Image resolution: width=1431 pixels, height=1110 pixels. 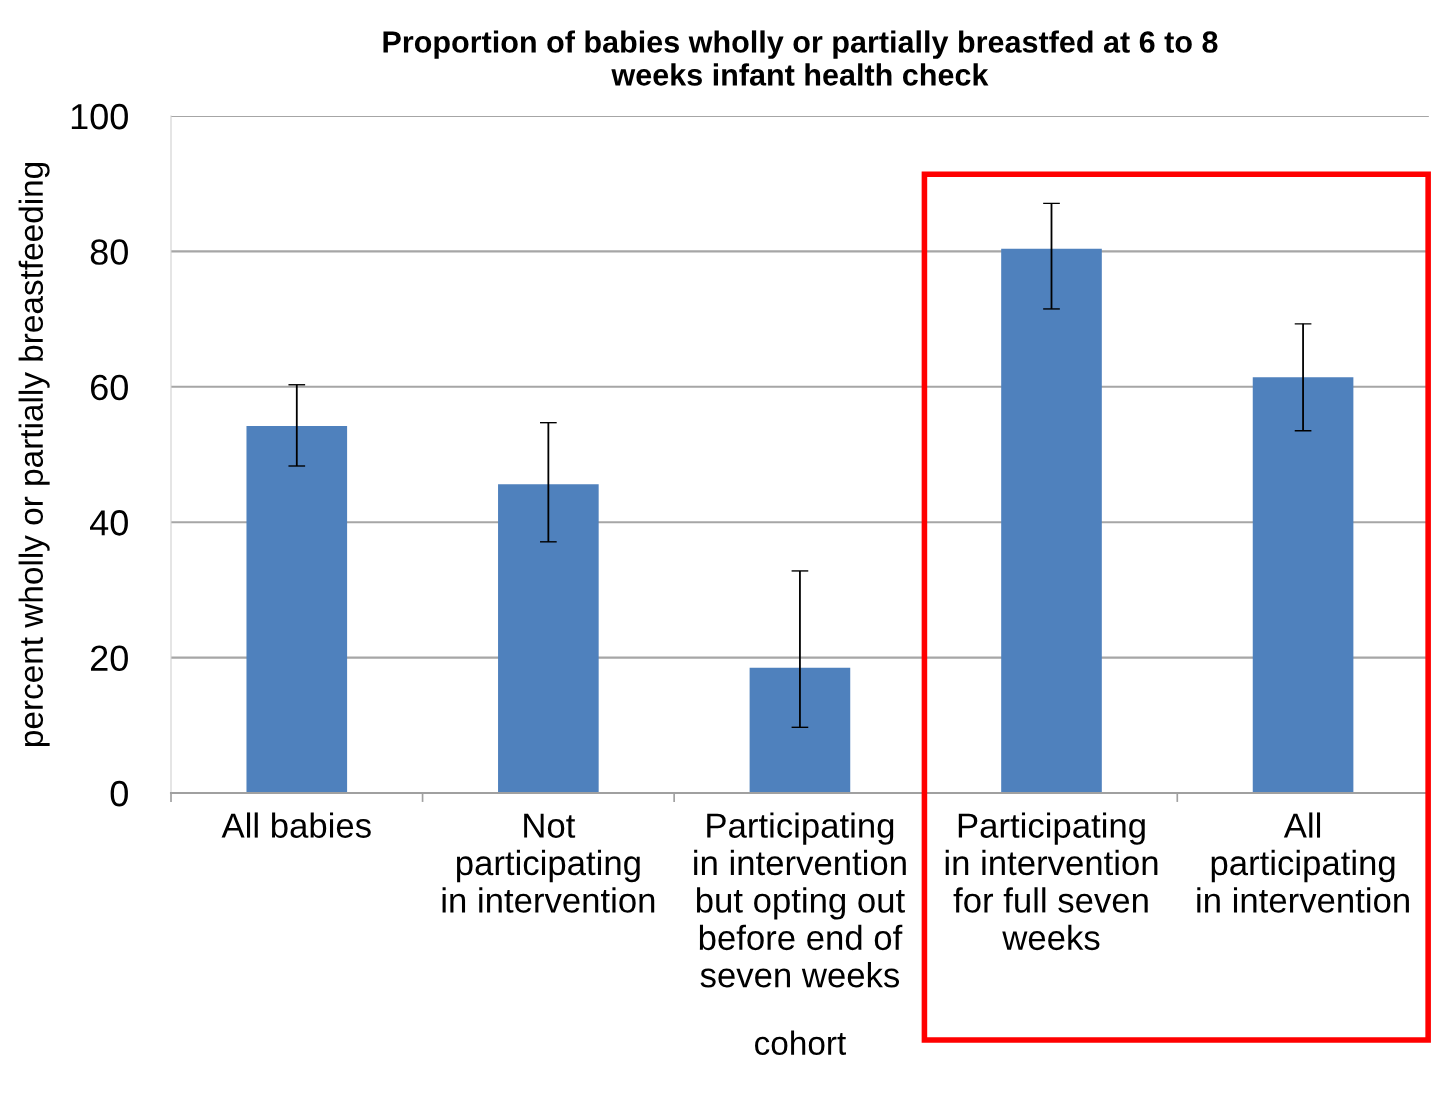 What do you see at coordinates (119, 793) in the screenshot?
I see `y-tick-label: 0` at bounding box center [119, 793].